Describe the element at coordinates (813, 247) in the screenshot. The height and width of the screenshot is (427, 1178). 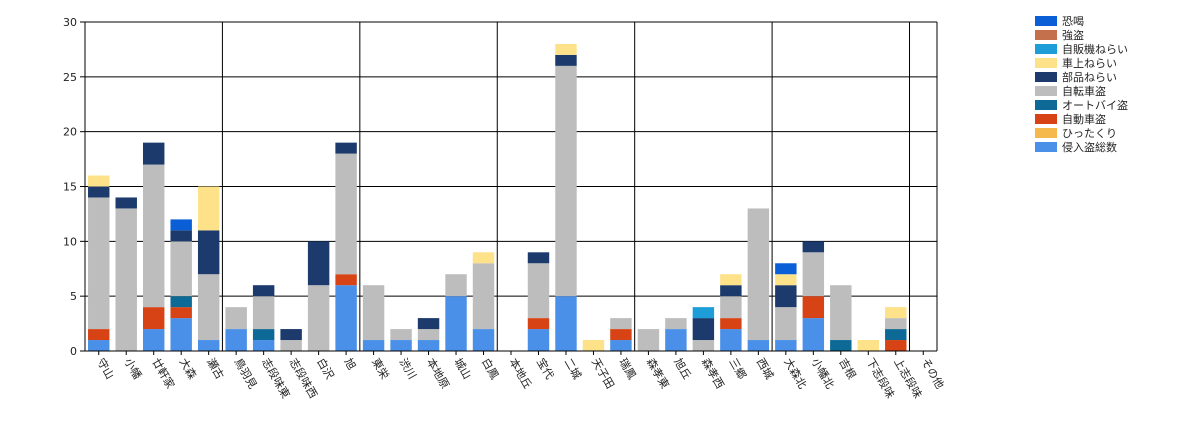
I see `bar-segment-小幡北-部品ねらい` at that location.